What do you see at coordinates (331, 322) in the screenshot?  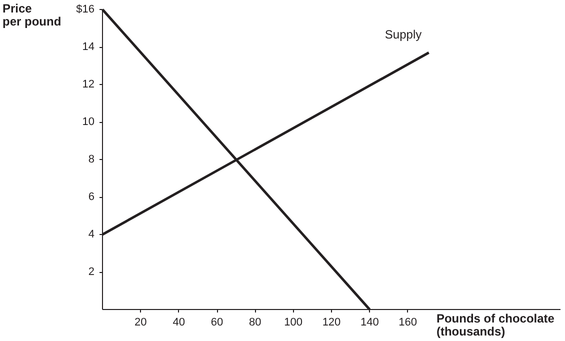 I see `x-tick-label: 120` at bounding box center [331, 322].